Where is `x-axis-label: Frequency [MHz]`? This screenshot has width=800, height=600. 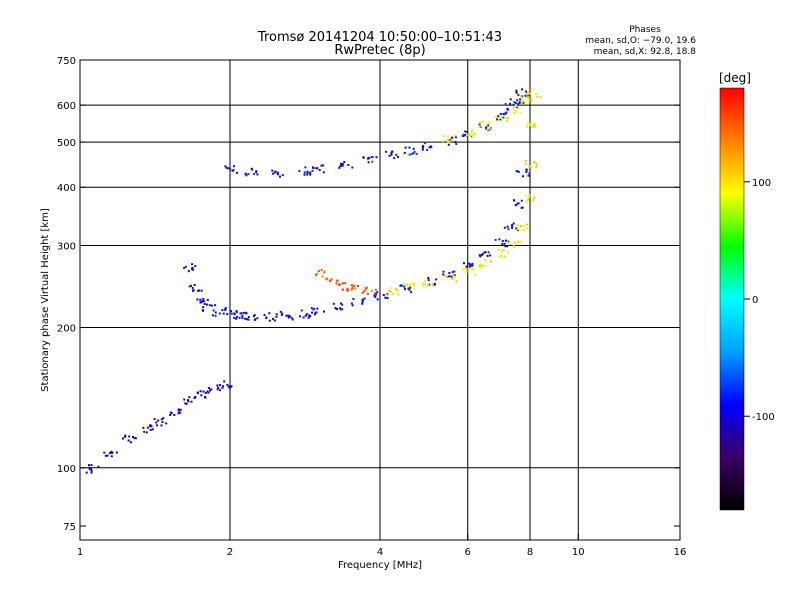 x-axis-label: Frequency [MHz] is located at coordinates (380, 565).